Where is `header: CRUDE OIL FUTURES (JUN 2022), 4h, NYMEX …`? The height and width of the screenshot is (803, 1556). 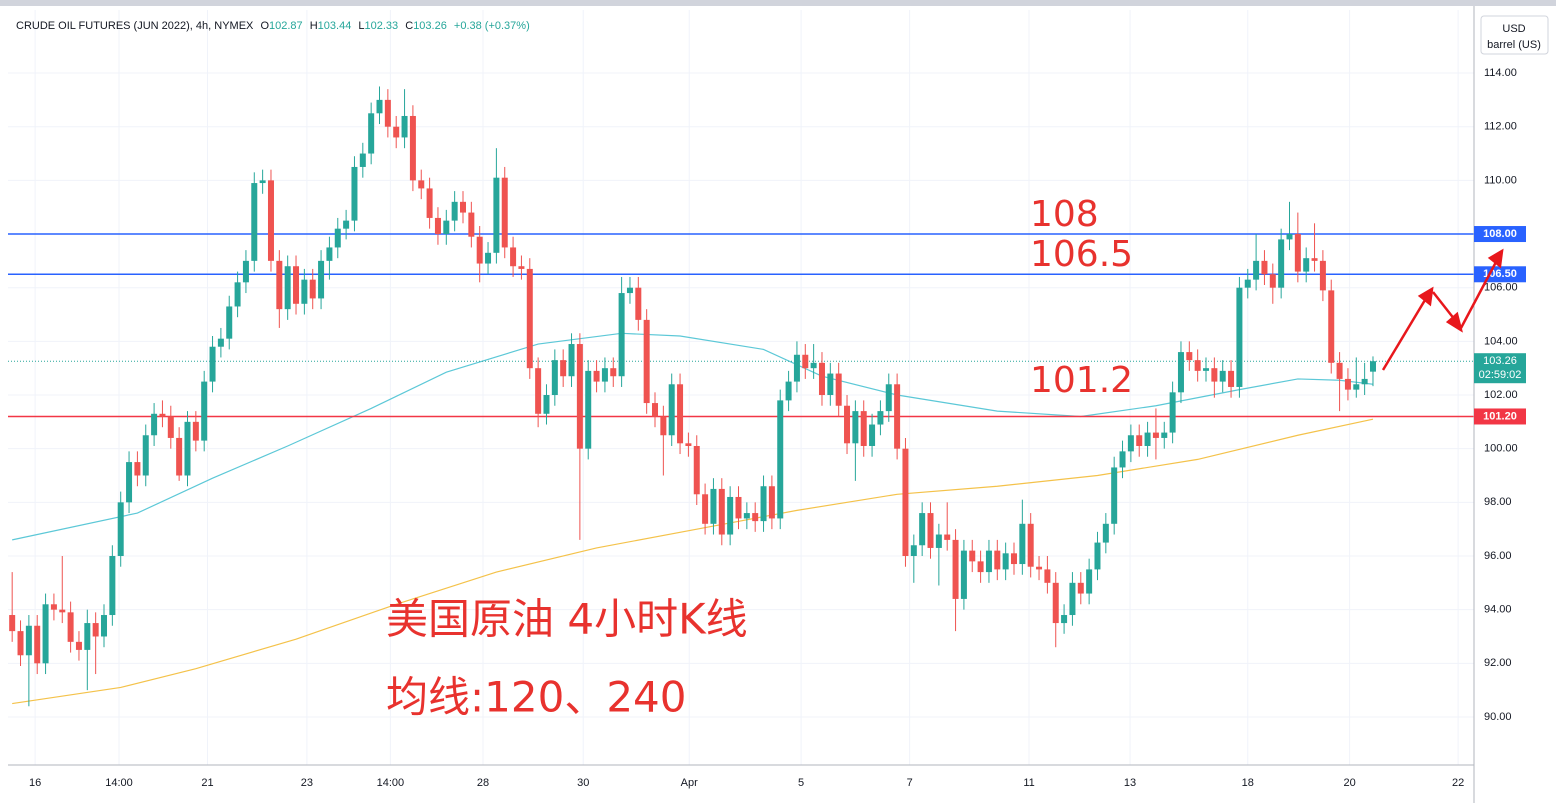
header: CRUDE OIL FUTURES (JUN 2022), 4h, NYMEX … is located at coordinates (273, 26).